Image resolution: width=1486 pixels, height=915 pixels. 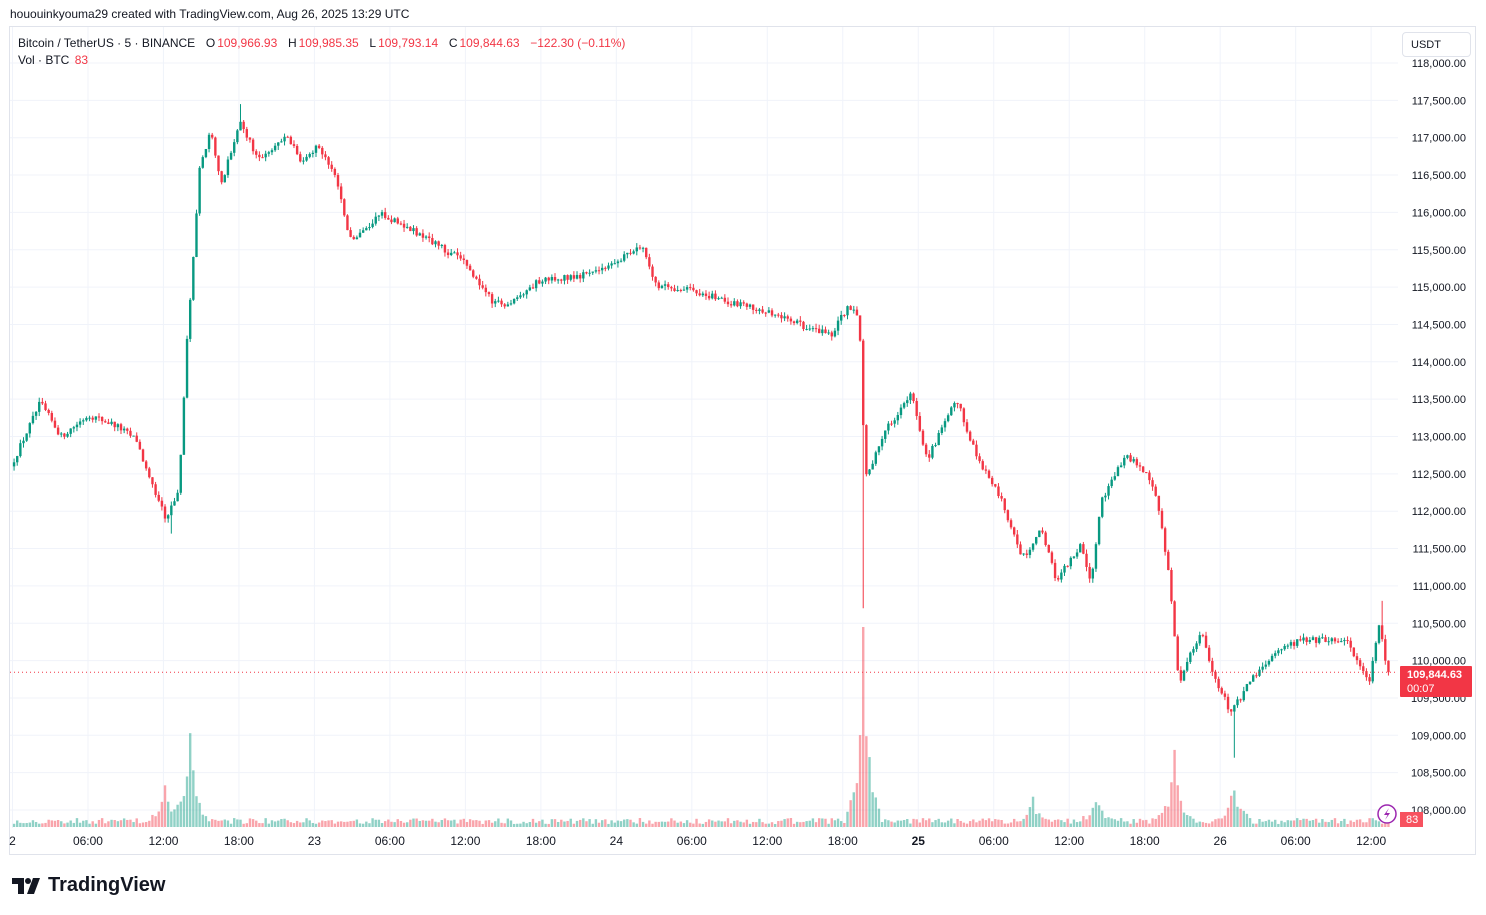 What do you see at coordinates (1387, 814) in the screenshot?
I see `alert-lightning-icon` at bounding box center [1387, 814].